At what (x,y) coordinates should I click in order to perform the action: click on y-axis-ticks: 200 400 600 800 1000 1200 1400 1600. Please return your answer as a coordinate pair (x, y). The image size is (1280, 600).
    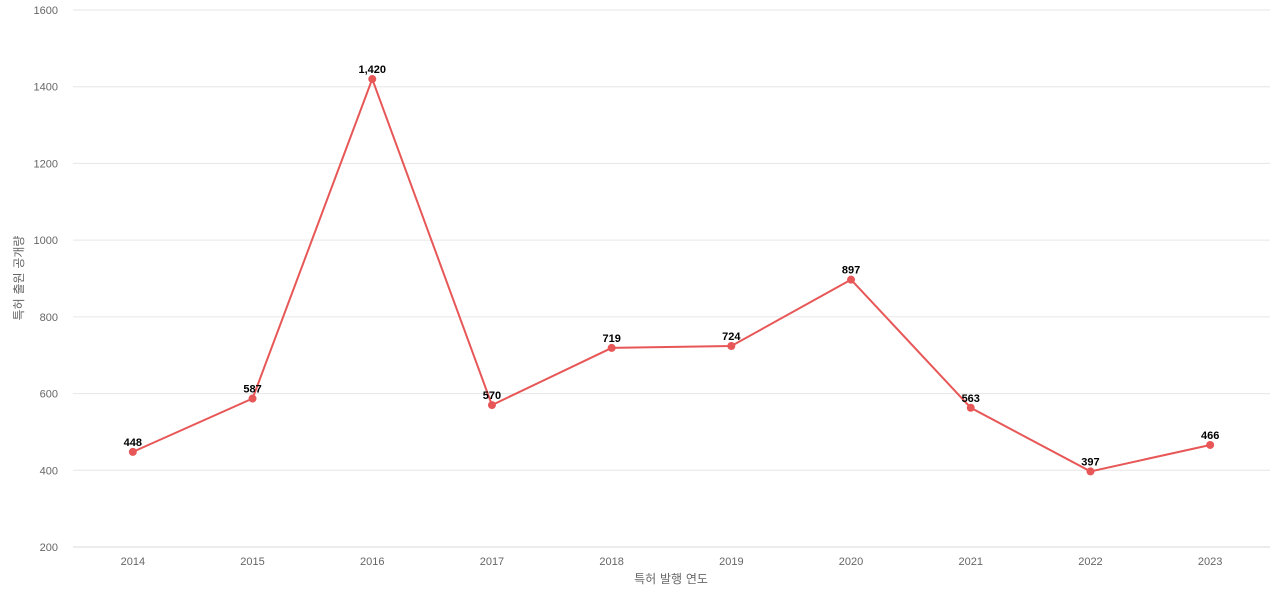
    Looking at the image, I should click on (46, 279).